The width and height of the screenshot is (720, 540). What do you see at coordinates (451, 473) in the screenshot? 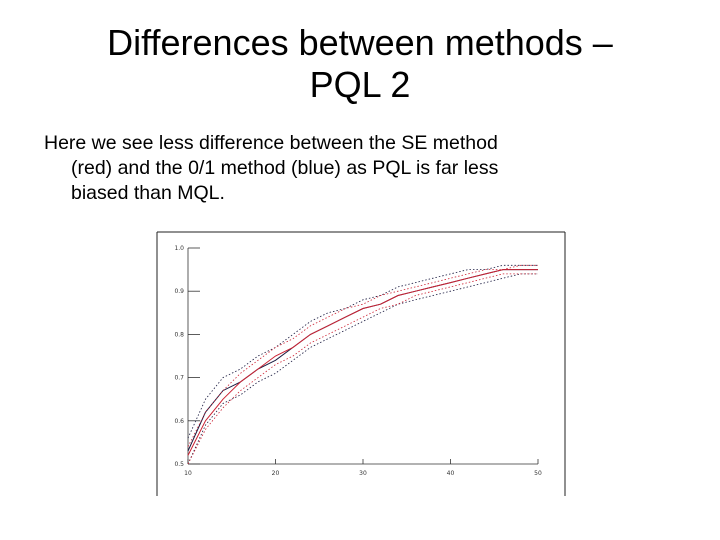
I see `x-tick-label: 40` at bounding box center [451, 473].